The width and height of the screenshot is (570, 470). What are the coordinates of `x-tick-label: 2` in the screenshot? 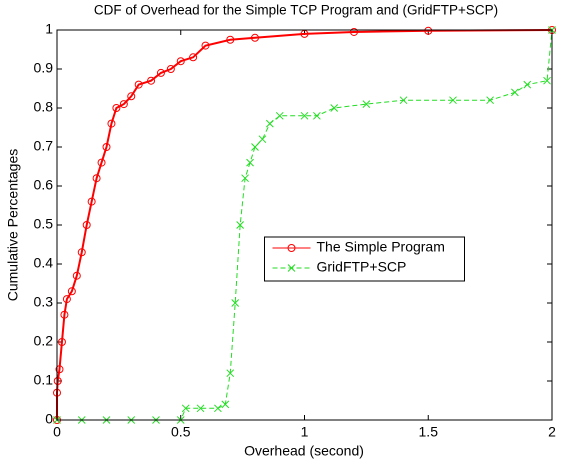 It's located at (552, 432).